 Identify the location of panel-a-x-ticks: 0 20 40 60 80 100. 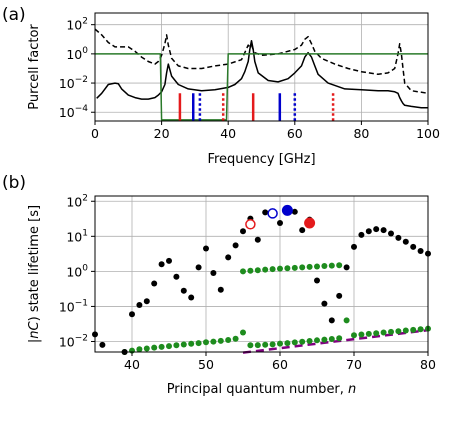
(265, 131).